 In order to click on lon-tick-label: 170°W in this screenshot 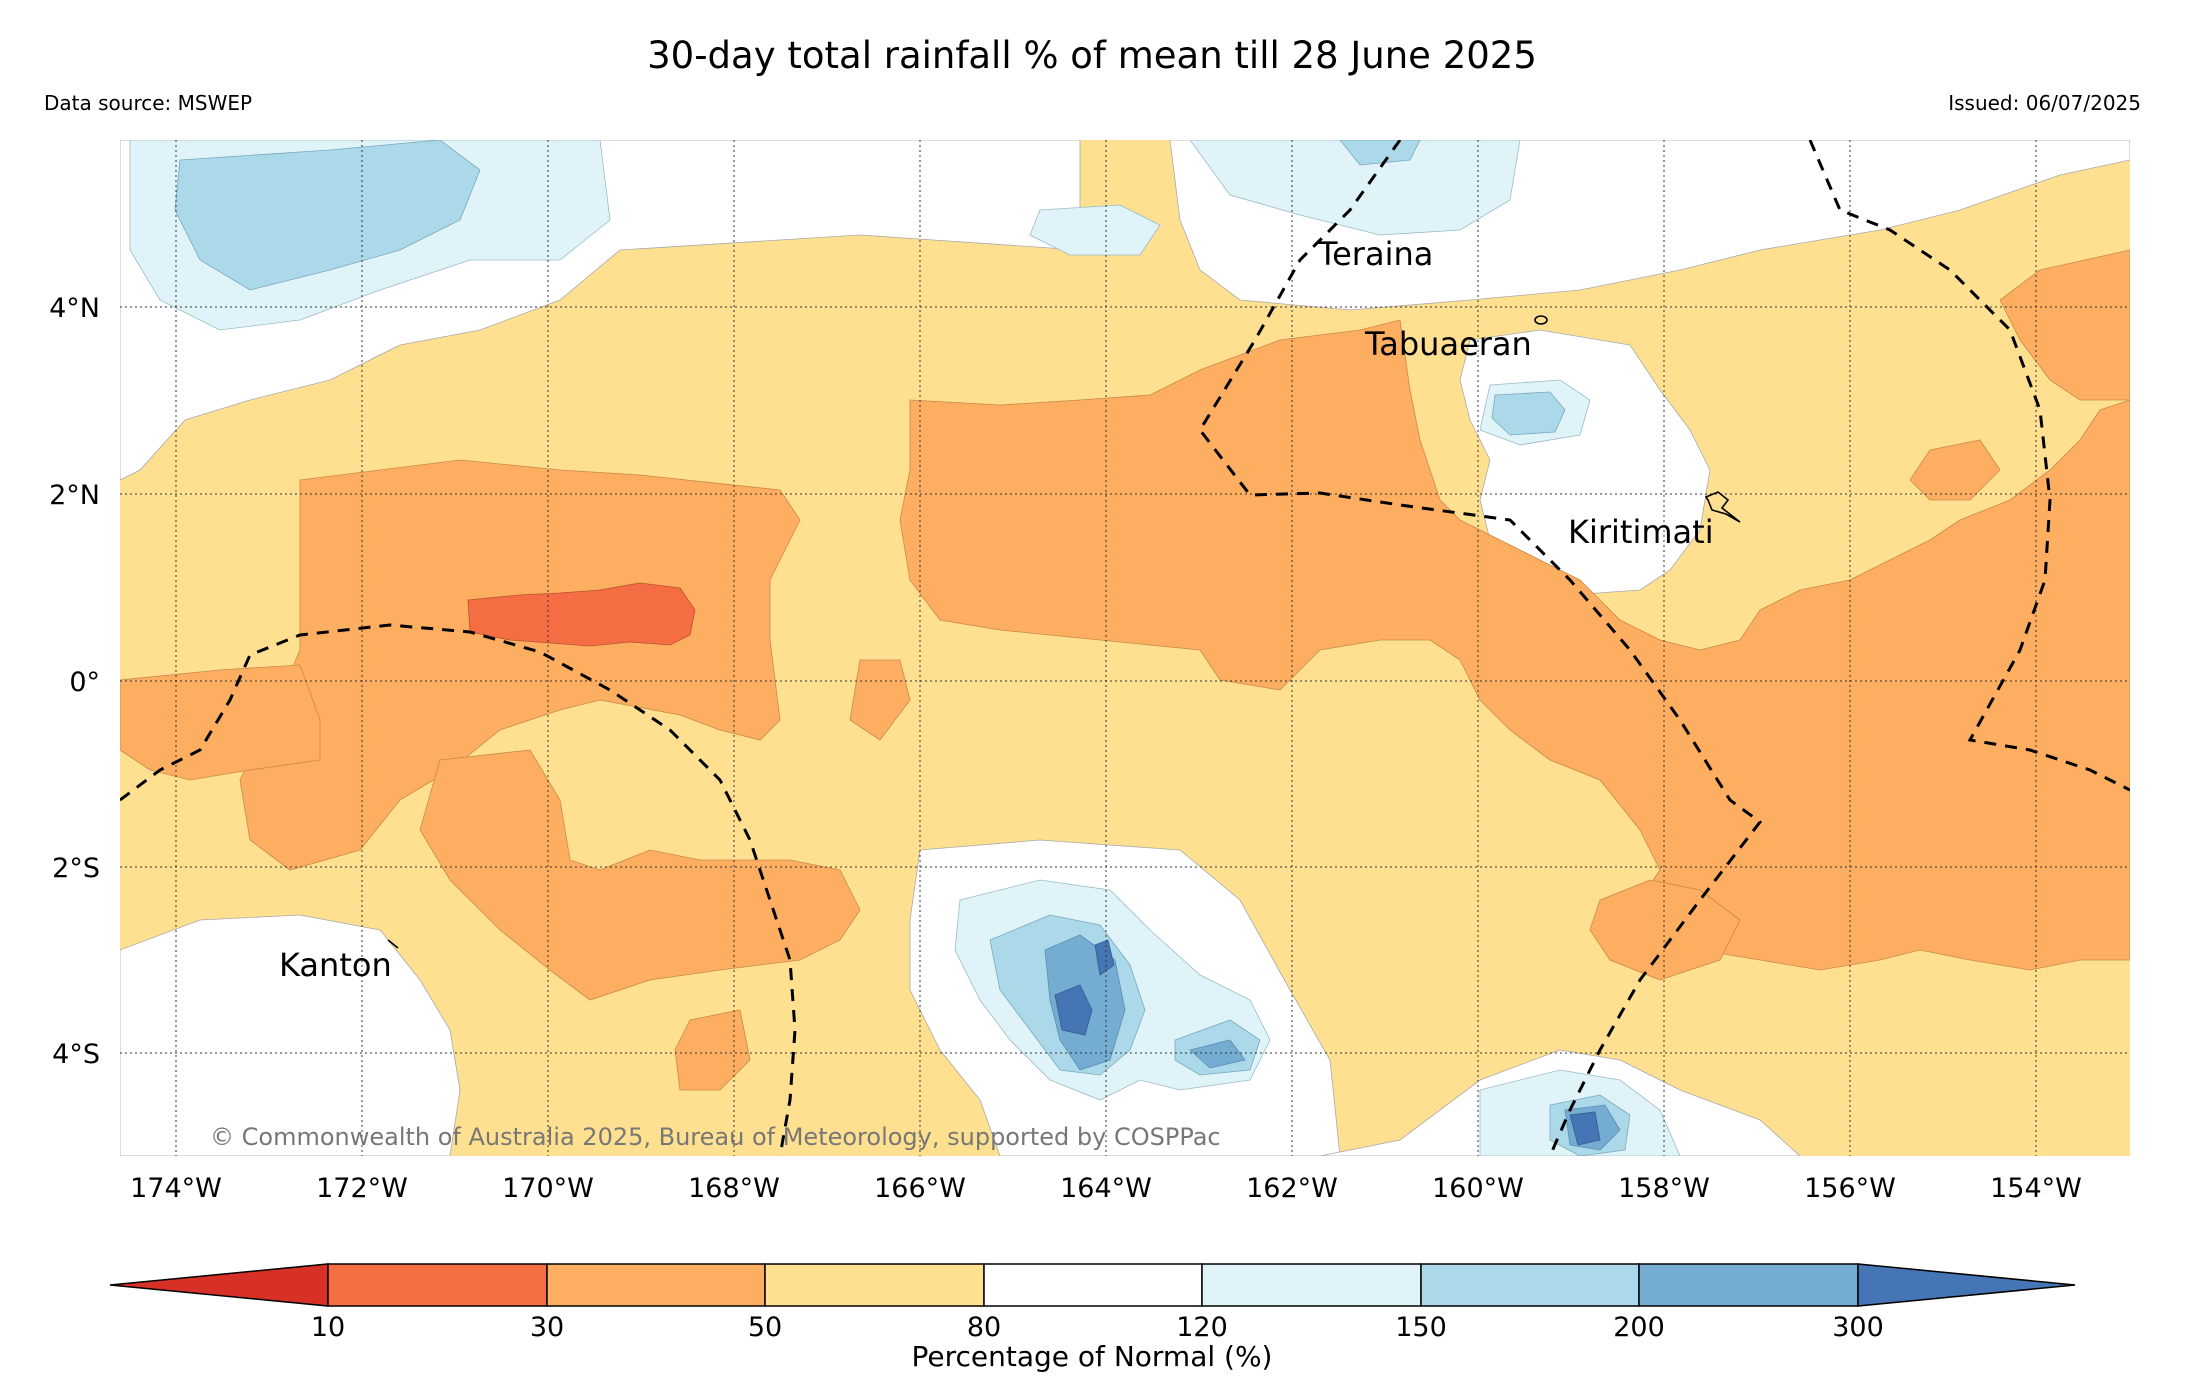, I will do `click(548, 1188)`.